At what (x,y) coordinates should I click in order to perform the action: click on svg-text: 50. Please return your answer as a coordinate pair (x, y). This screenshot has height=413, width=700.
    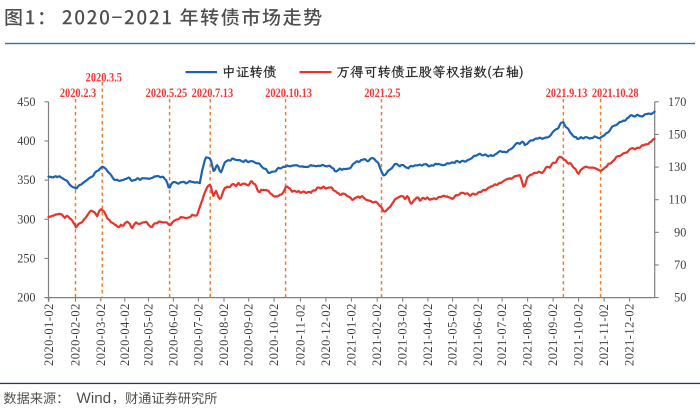
    Looking at the image, I should click on (680, 298).